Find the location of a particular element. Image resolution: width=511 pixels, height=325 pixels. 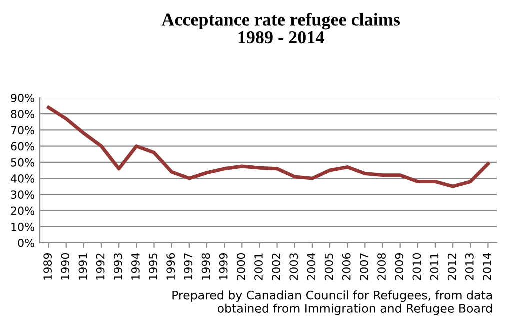

y-tick-label: 50% is located at coordinates (23, 162).